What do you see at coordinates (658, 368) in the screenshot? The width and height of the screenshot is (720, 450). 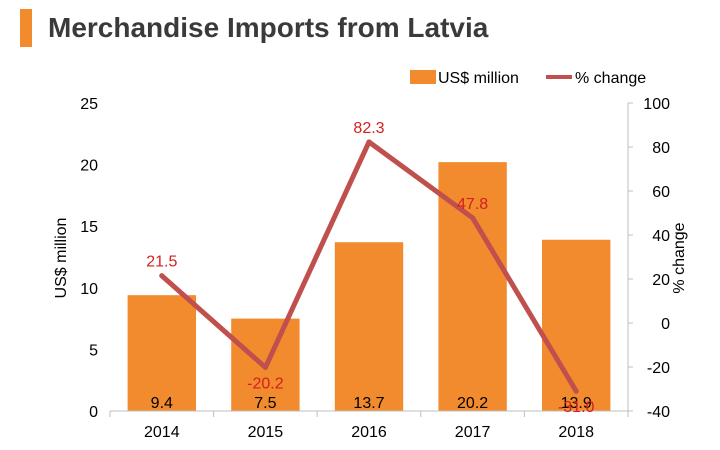 I see `right-tick-label: -20` at bounding box center [658, 368].